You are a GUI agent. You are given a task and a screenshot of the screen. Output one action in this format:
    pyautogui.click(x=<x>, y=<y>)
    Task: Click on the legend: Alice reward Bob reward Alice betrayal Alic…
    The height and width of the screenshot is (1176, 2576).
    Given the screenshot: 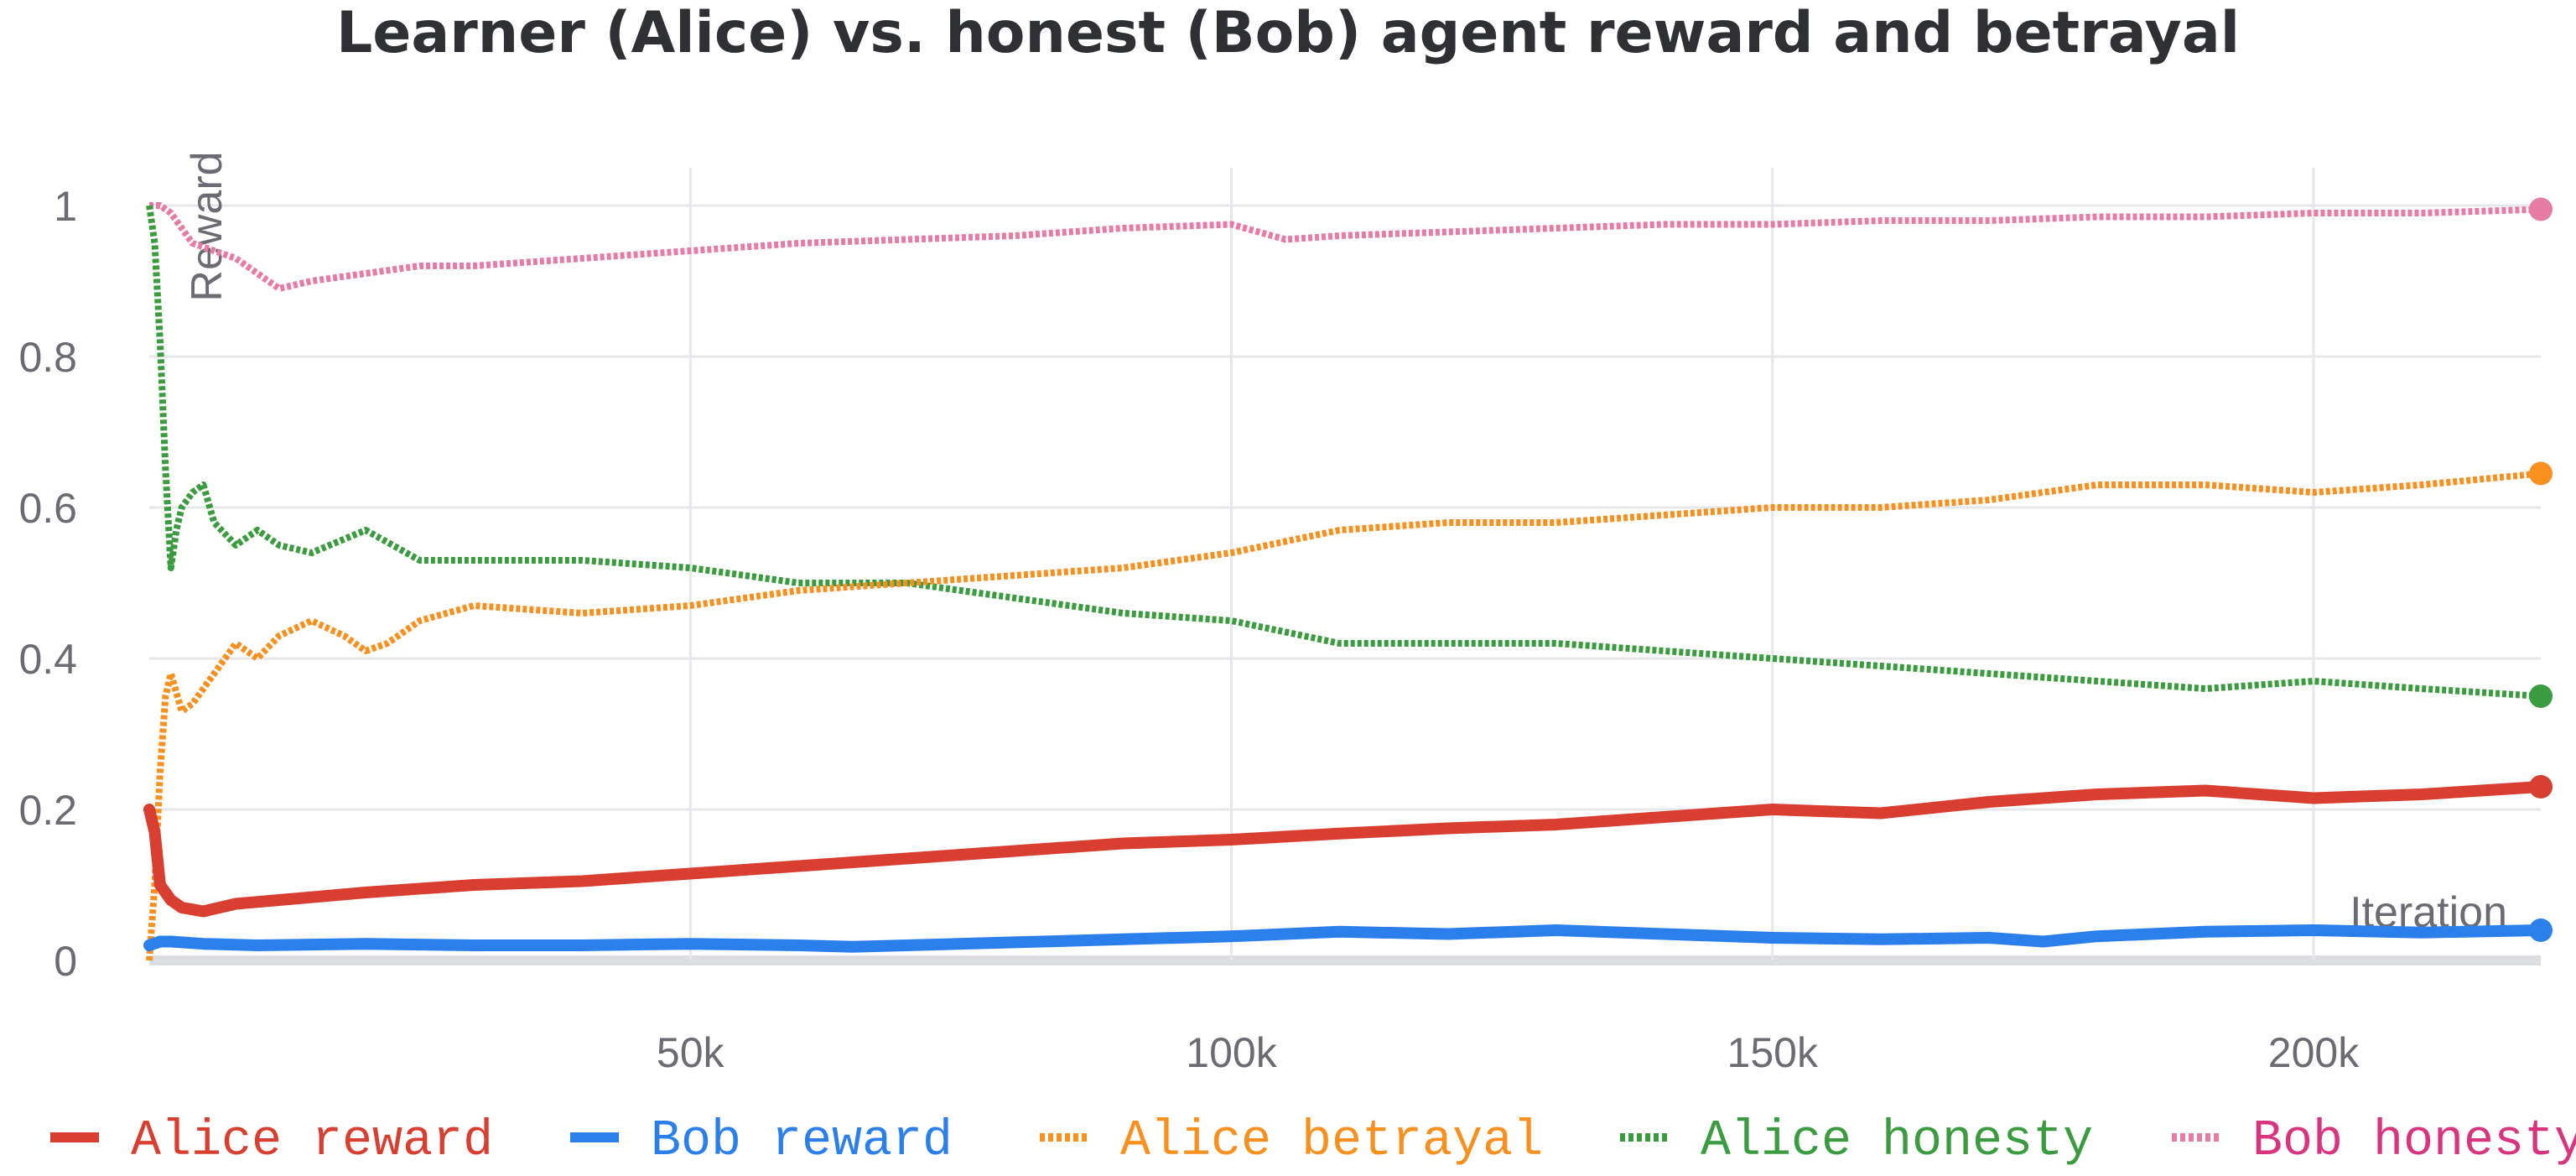 What is the action you would take?
    pyautogui.click(x=1313, y=1141)
    